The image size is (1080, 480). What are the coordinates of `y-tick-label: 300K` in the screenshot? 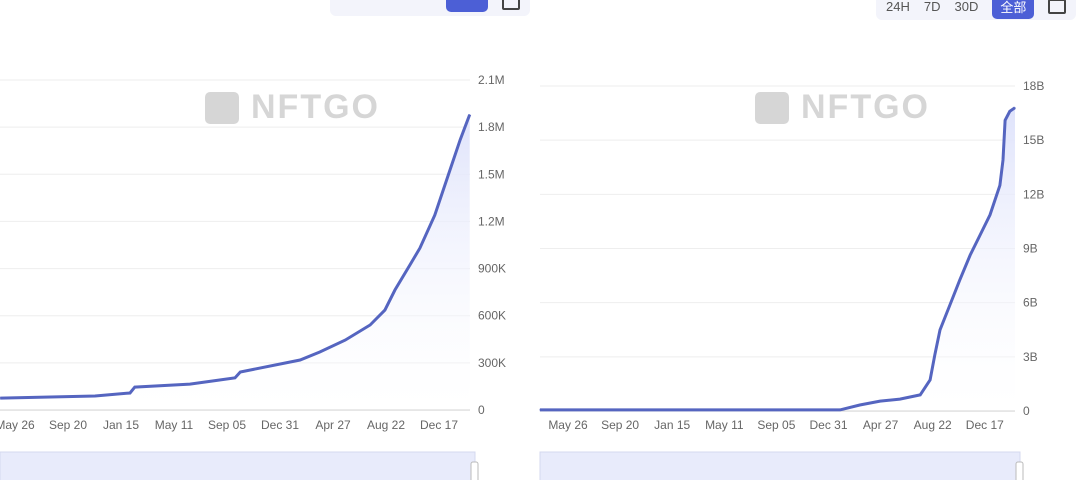 It's located at (492, 363).